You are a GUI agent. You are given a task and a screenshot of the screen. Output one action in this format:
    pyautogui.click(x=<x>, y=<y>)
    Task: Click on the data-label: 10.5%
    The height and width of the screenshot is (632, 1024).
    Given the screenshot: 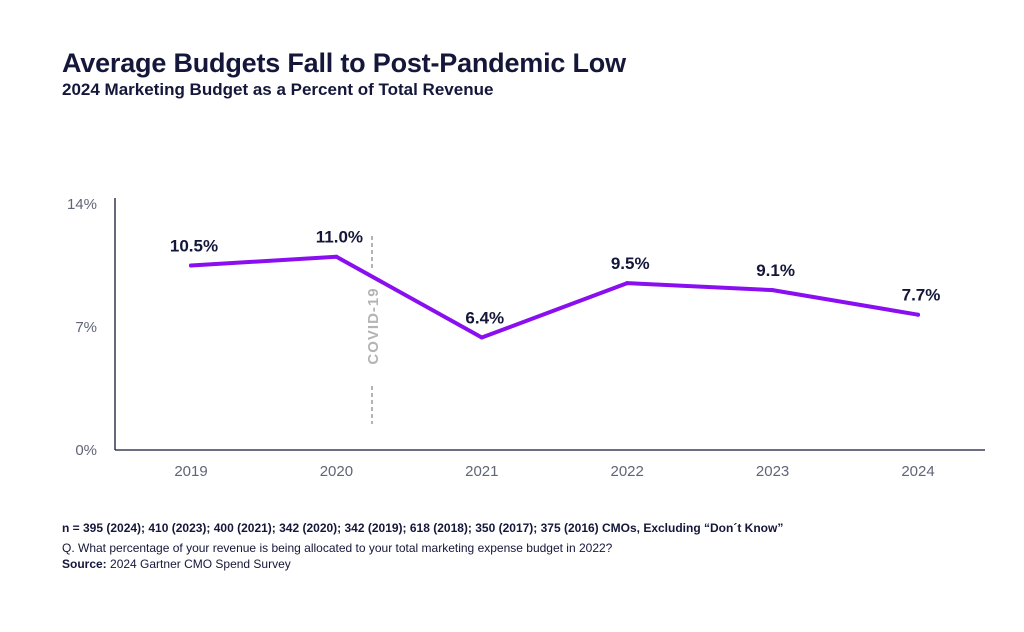 What is the action you would take?
    pyautogui.click(x=194, y=246)
    